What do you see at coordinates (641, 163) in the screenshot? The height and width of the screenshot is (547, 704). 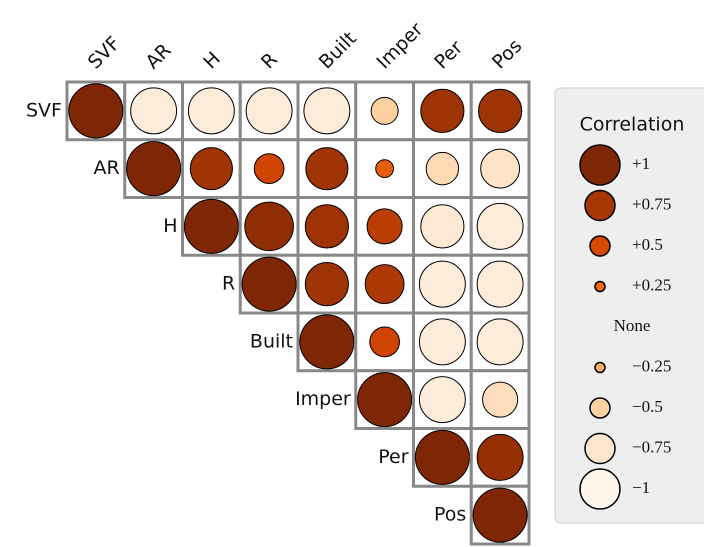 I see `legend-label: +1` at bounding box center [641, 163].